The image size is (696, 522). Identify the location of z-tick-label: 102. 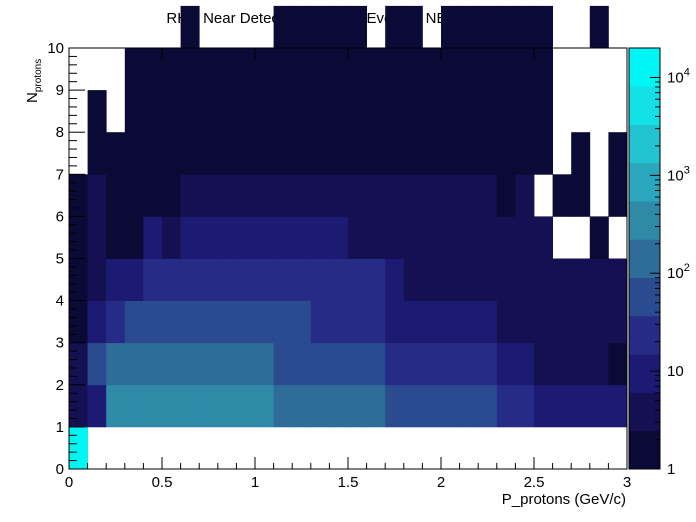
(678, 272).